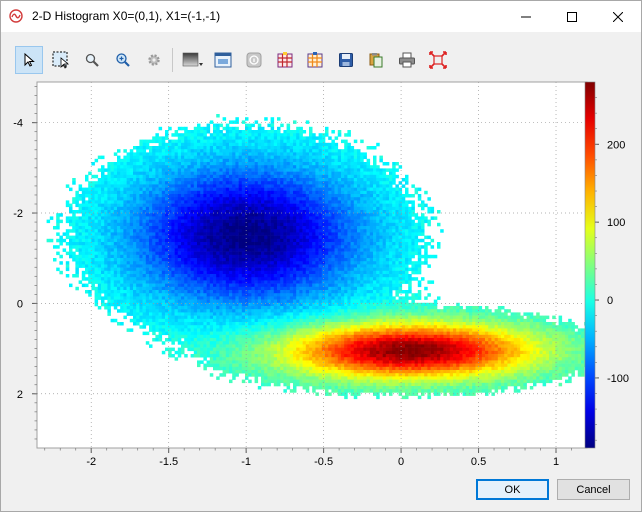  What do you see at coordinates (18, 124) in the screenshot?
I see `y-tick-label: -4` at bounding box center [18, 124].